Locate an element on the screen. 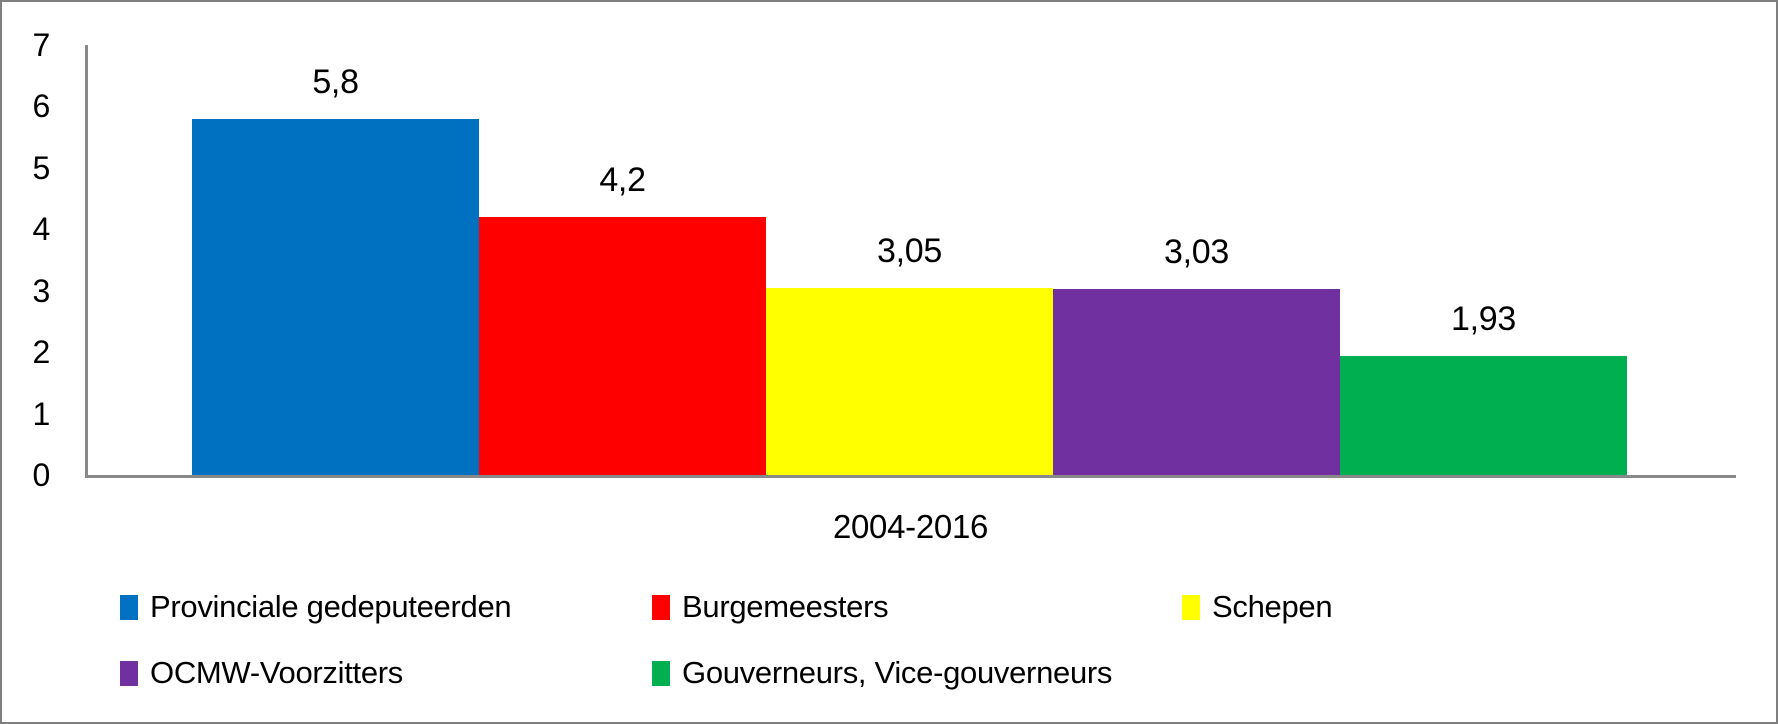  bar-value-label-burgemeesters: 4,2 is located at coordinates (622, 180).